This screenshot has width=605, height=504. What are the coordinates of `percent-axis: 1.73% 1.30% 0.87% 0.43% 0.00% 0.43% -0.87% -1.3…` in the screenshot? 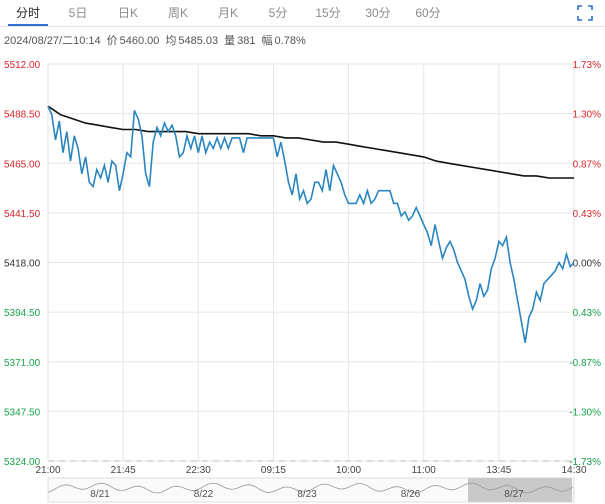 It's located at (585, 264).